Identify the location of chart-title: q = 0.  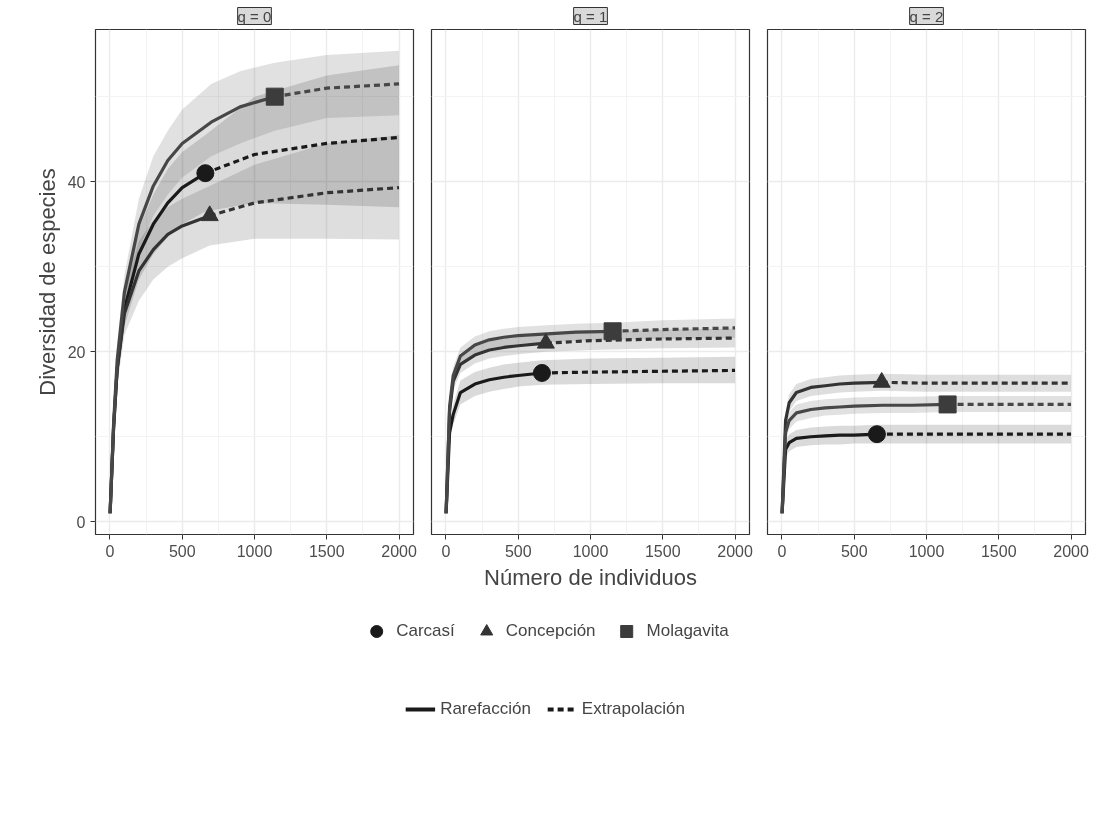
(254, 16).